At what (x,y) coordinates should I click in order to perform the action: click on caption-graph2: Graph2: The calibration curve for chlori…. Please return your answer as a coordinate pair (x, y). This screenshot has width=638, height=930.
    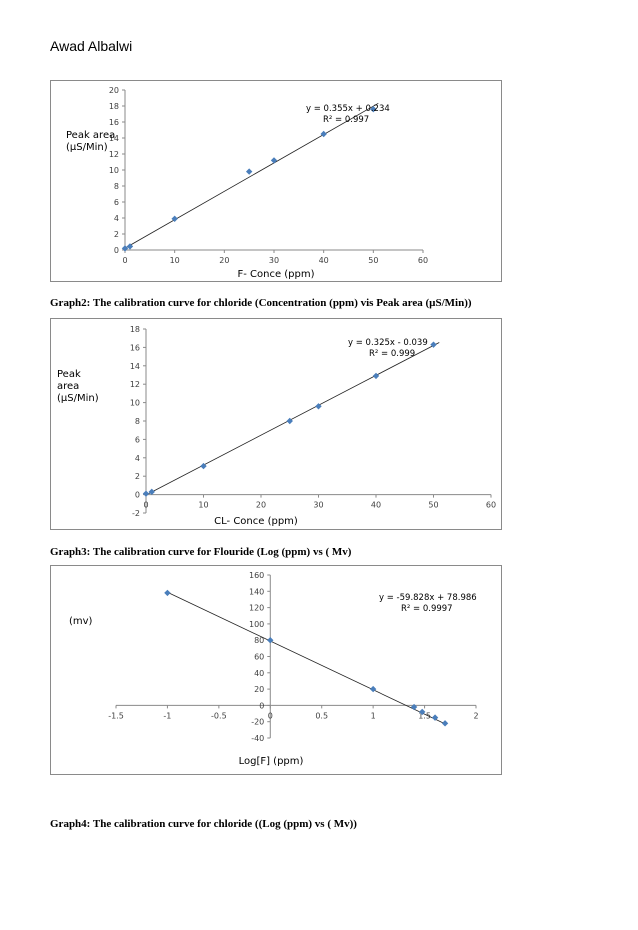
    Looking at the image, I should click on (261, 303).